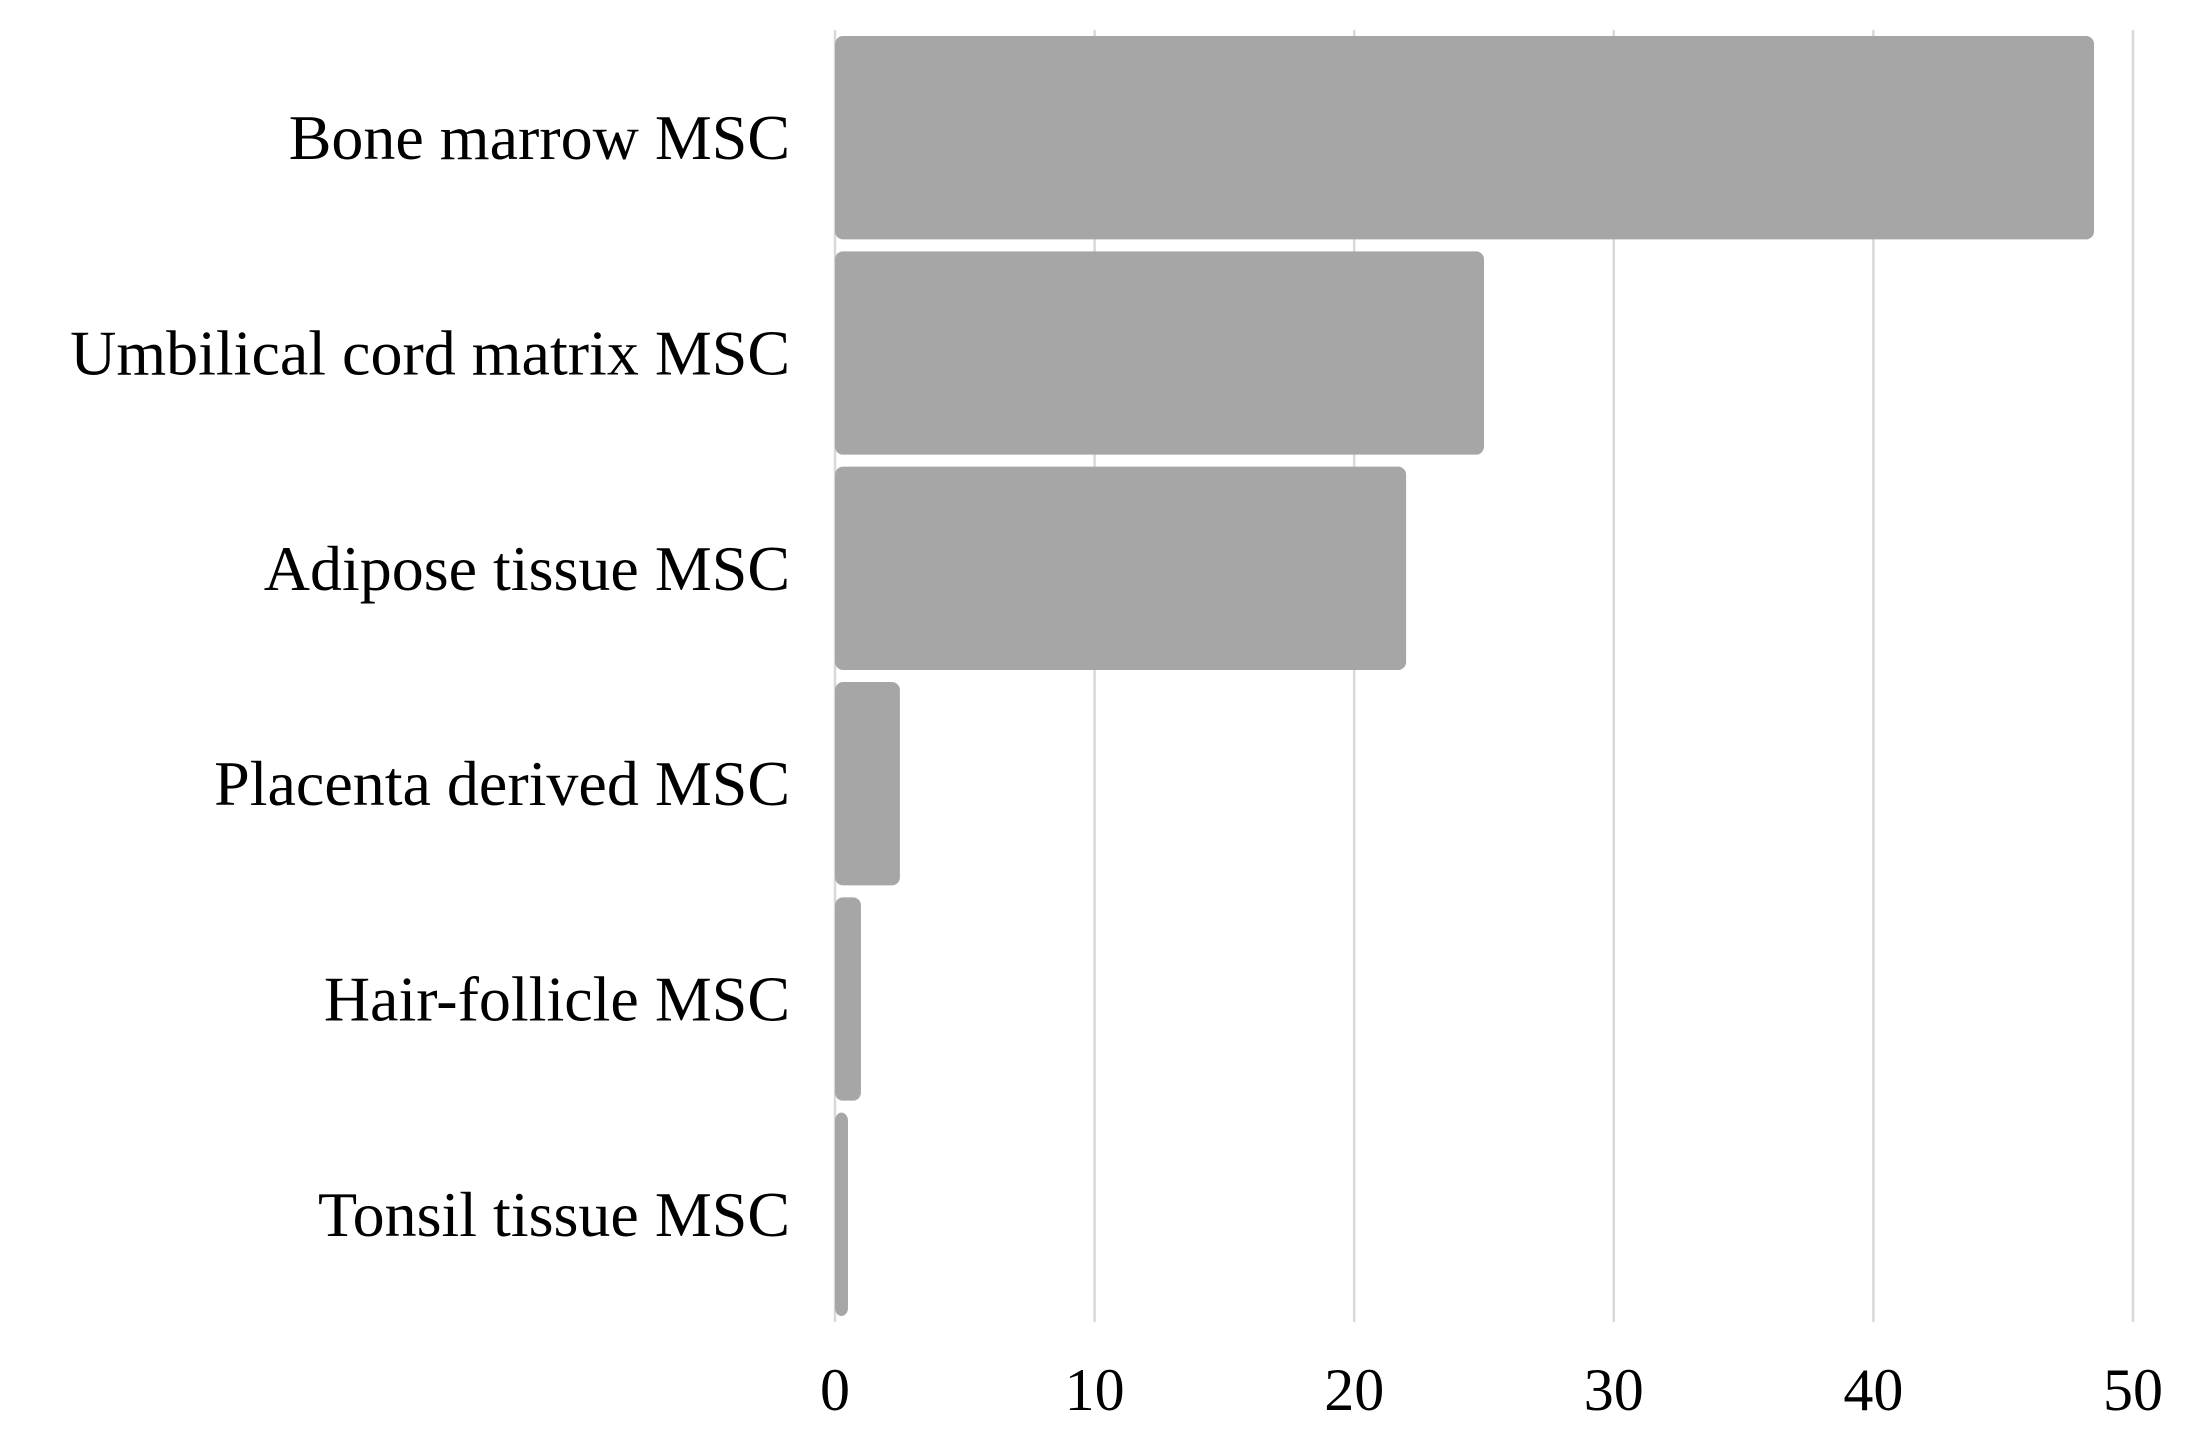 The height and width of the screenshot is (1444, 2188). What do you see at coordinates (554, 1214) in the screenshot?
I see `category-label: Tonsil tissue MSC` at bounding box center [554, 1214].